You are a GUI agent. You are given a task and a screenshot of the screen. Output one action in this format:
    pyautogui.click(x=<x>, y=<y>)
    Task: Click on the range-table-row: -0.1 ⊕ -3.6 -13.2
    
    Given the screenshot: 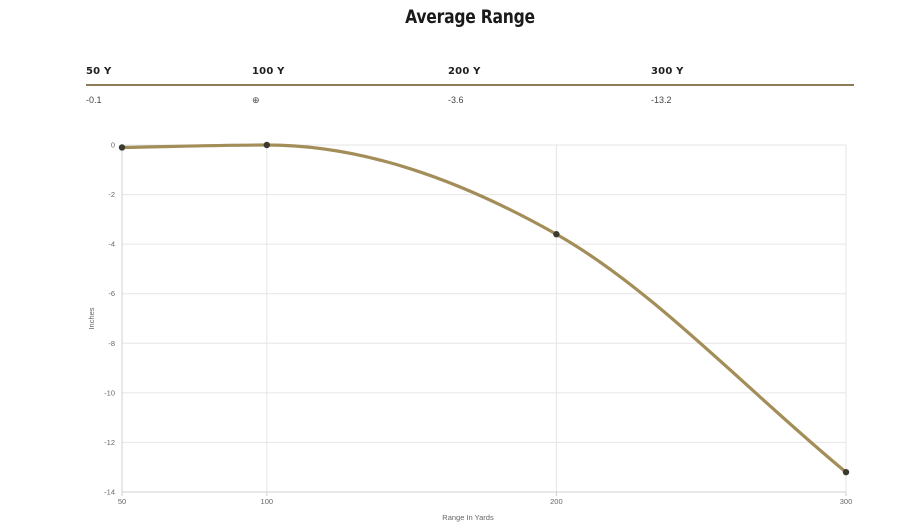 What is the action you would take?
    pyautogui.click(x=470, y=98)
    